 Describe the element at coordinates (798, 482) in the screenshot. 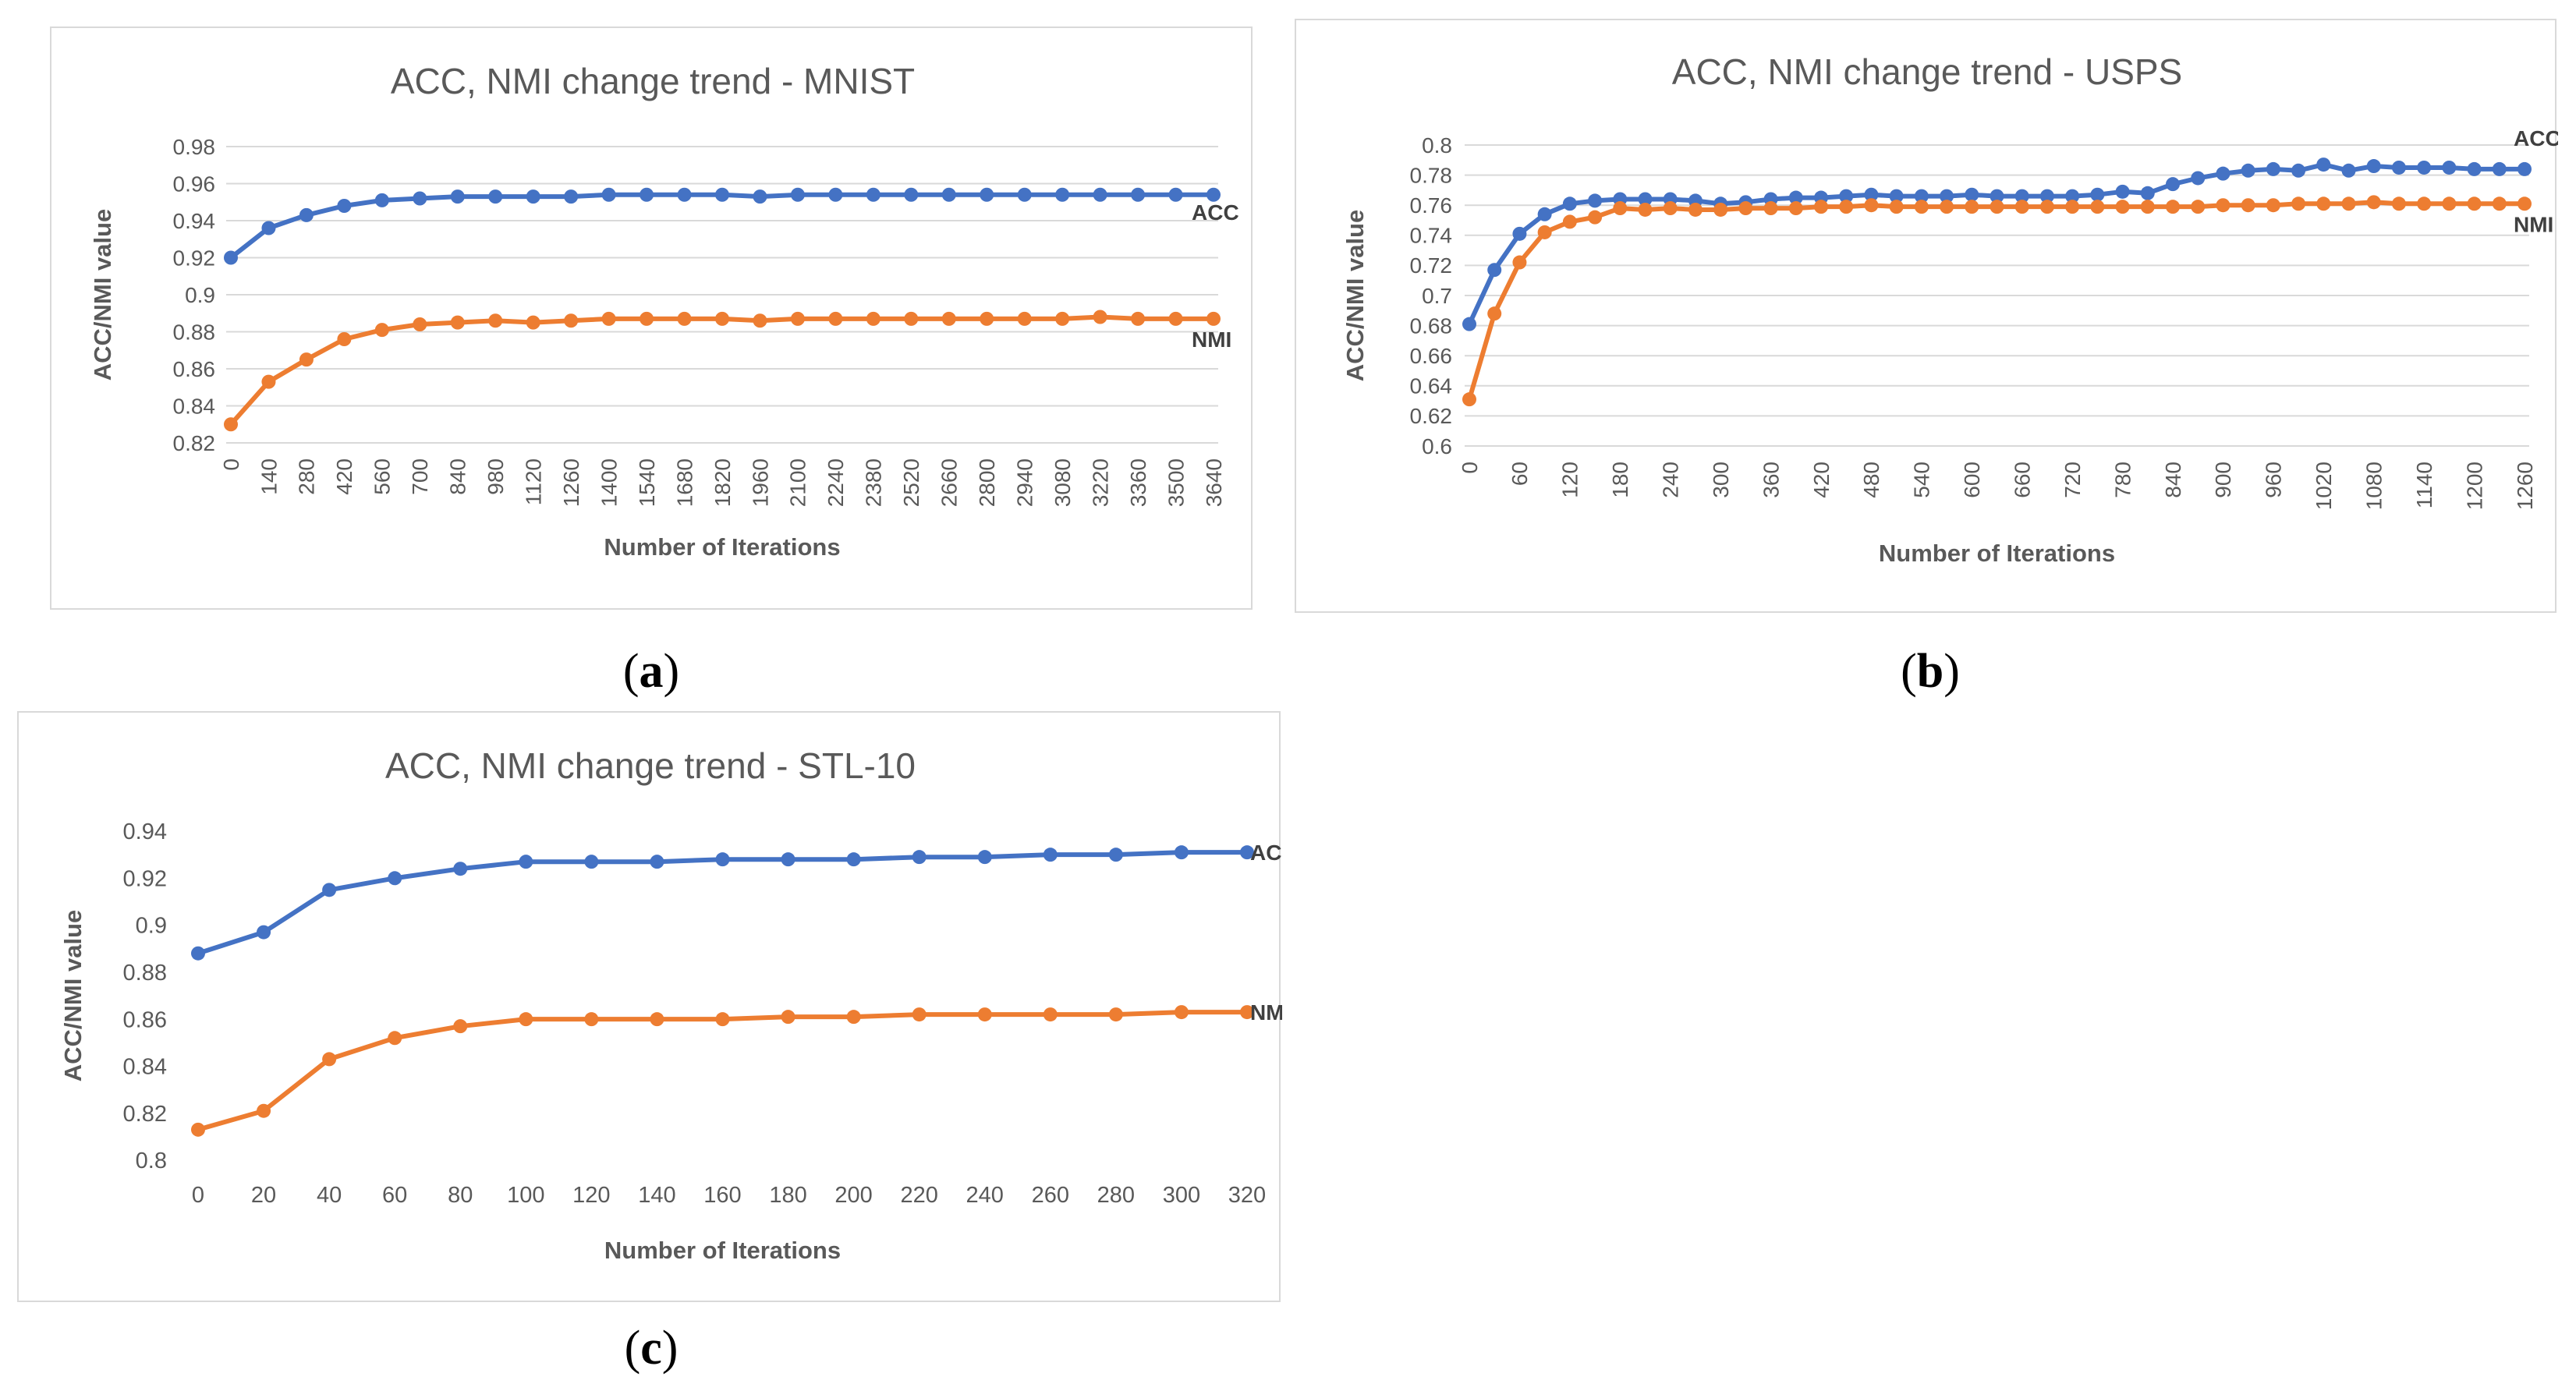

I see `x-tick-label: 2100` at that location.